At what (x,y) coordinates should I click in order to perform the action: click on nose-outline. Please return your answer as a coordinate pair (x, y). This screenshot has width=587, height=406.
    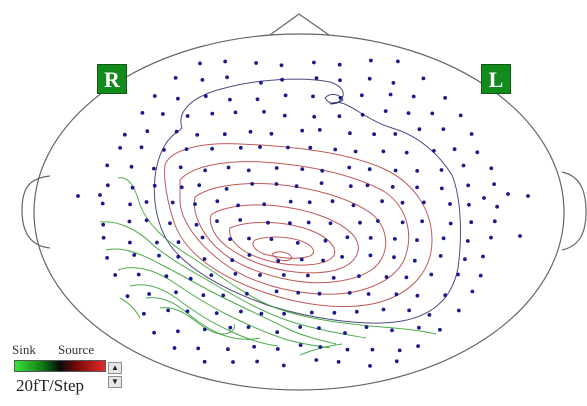
    Looking at the image, I should click on (299, 24).